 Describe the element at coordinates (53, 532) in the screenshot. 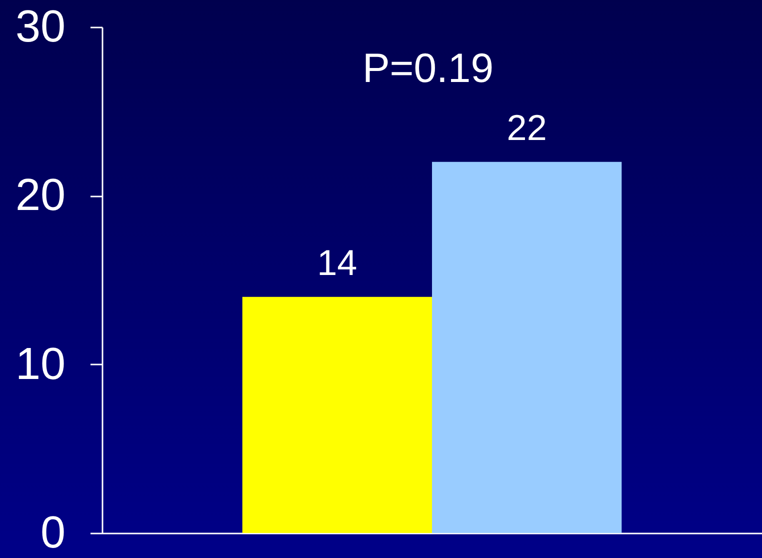

I see `y-tick-label: 0` at that location.